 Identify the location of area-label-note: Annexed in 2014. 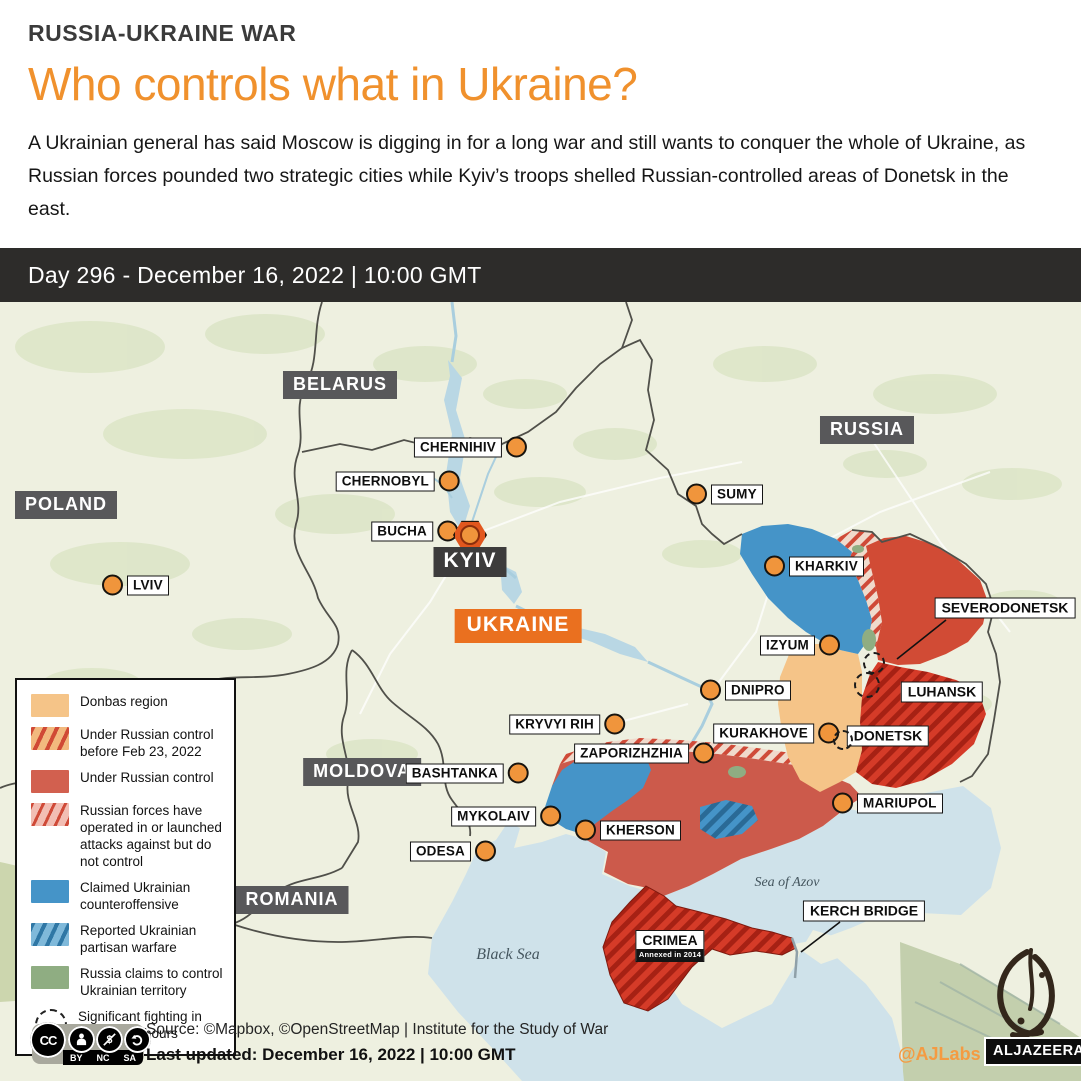
(670, 955).